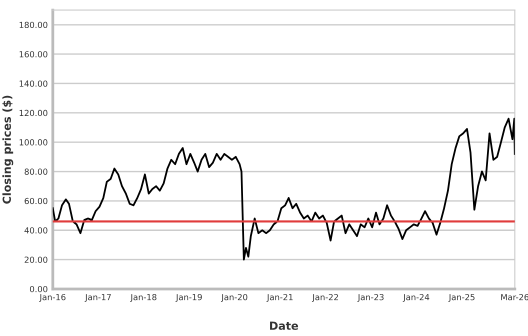 The height and width of the screenshot is (336, 528). I want to click on y-tick-label: 0.00, so click(39, 289).